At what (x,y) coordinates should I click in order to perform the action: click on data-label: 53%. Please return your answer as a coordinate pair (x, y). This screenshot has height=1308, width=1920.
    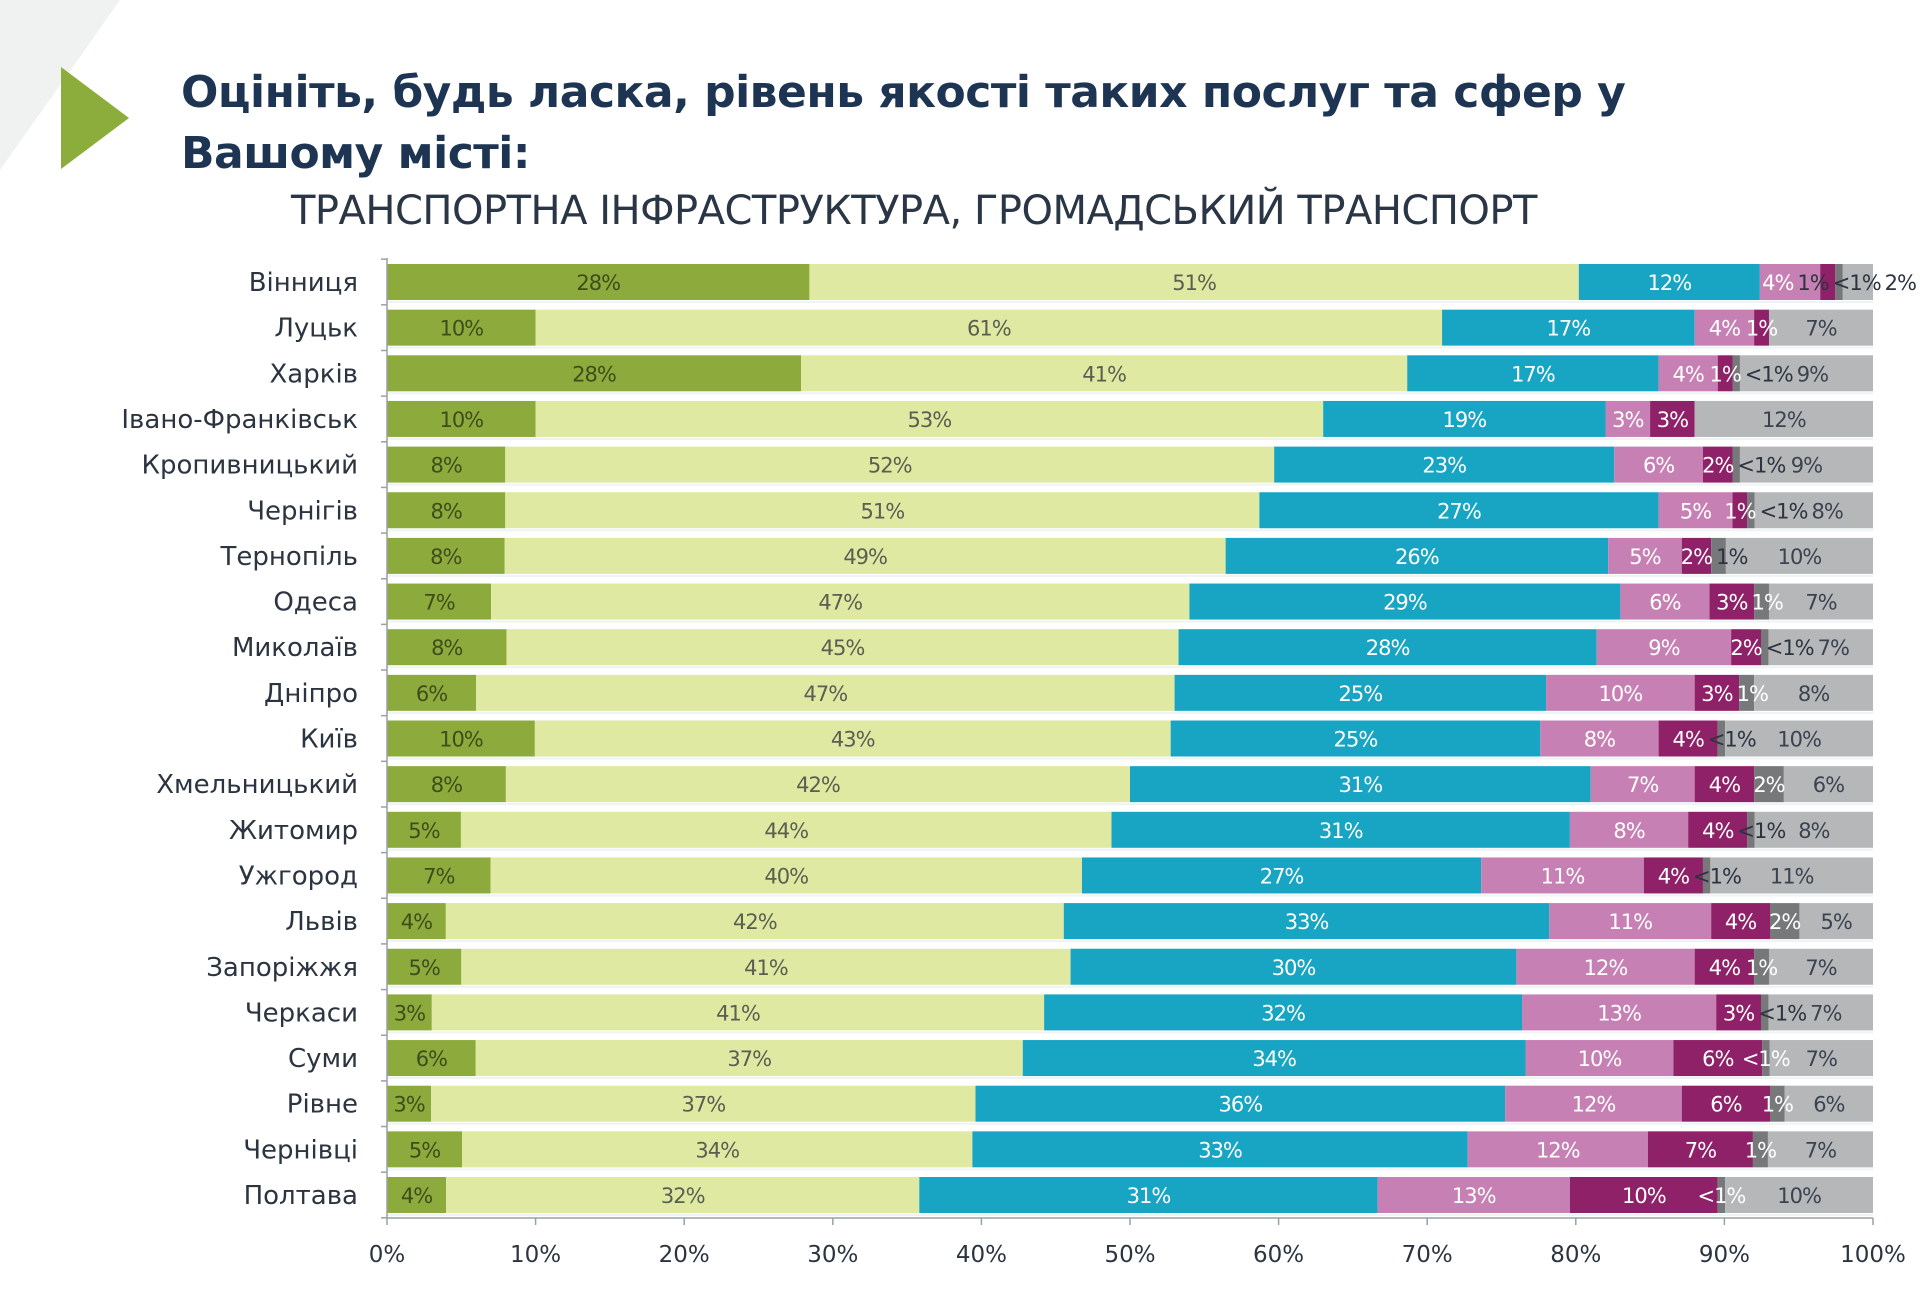
    Looking at the image, I should click on (930, 420).